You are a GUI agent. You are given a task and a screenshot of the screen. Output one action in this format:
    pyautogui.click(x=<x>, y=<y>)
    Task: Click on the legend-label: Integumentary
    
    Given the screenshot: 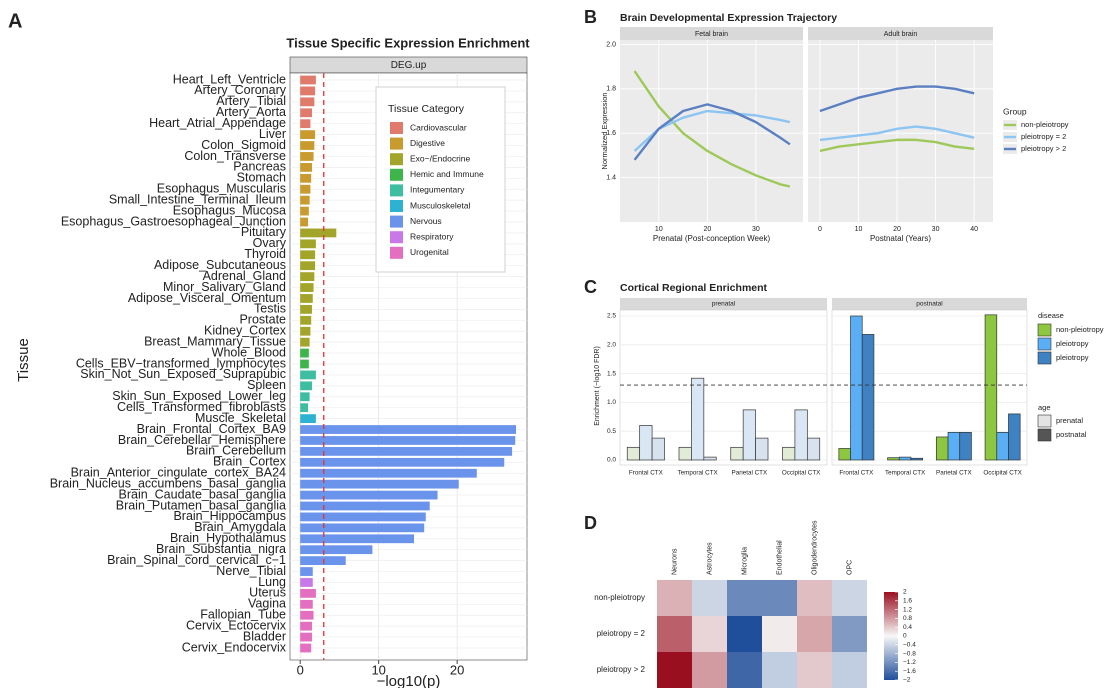 What is the action you would take?
    pyautogui.click(x=437, y=190)
    